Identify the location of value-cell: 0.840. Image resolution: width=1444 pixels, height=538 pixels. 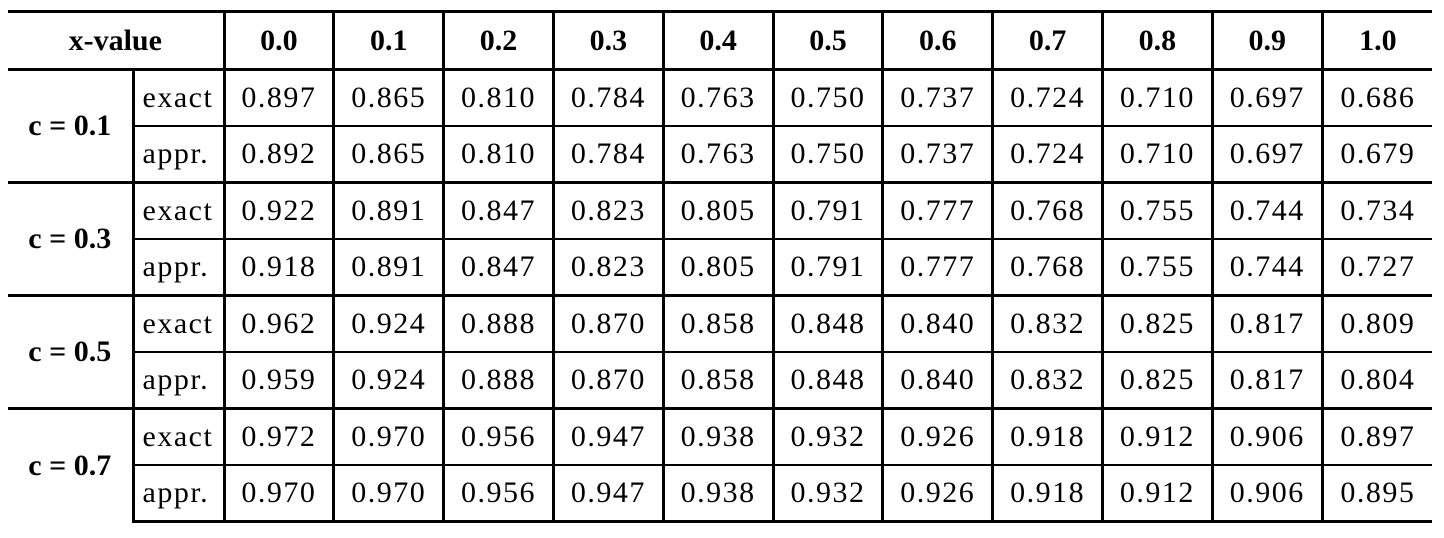
(937, 323).